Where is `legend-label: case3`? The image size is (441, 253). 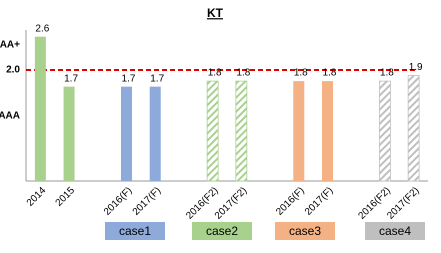 legend-label: case3 is located at coordinates (305, 231).